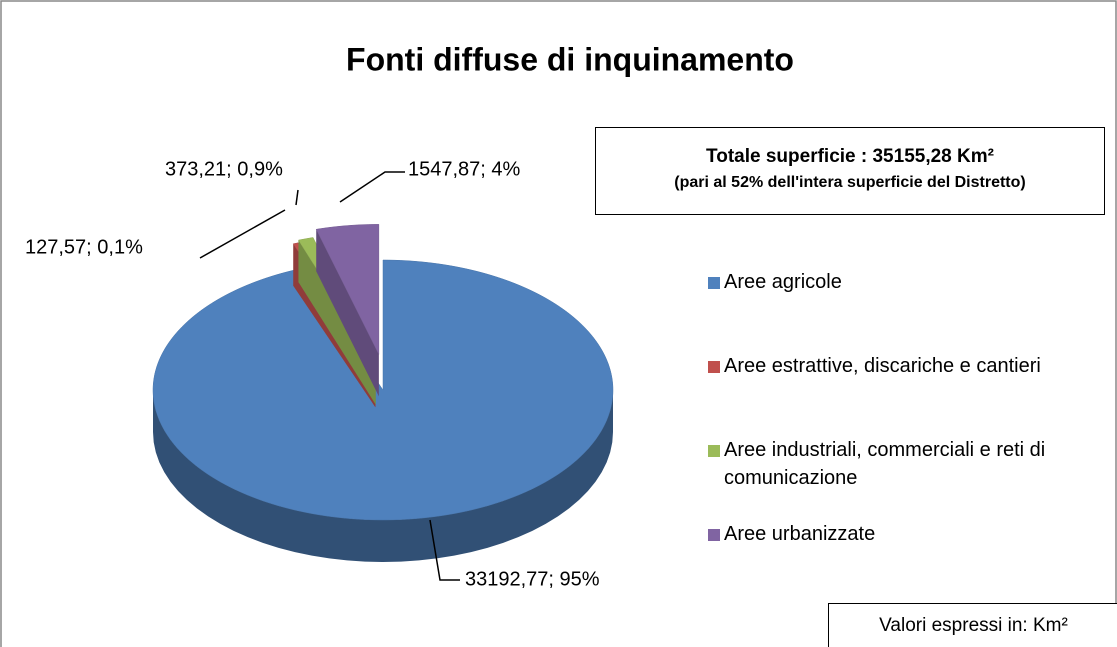 The image size is (1117, 647). What do you see at coordinates (800, 534) in the screenshot?
I see `legend-label: Aree urbanizzate` at bounding box center [800, 534].